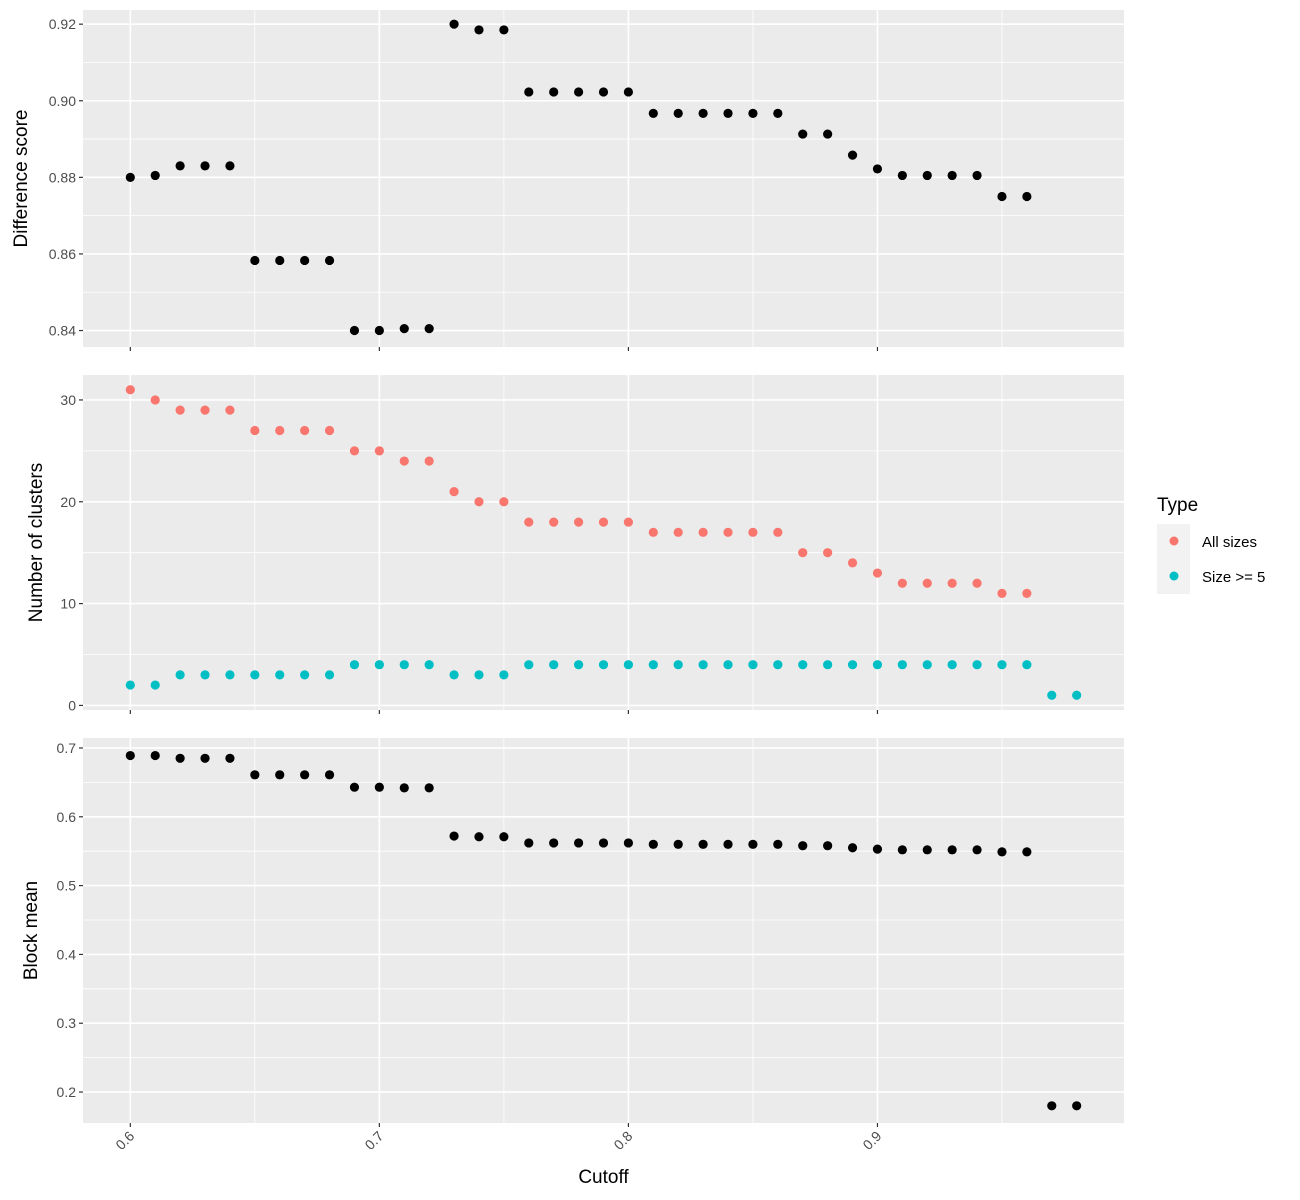  Describe the element at coordinates (1174, 541) in the screenshot. I see `legend-key-all-sizes` at that location.